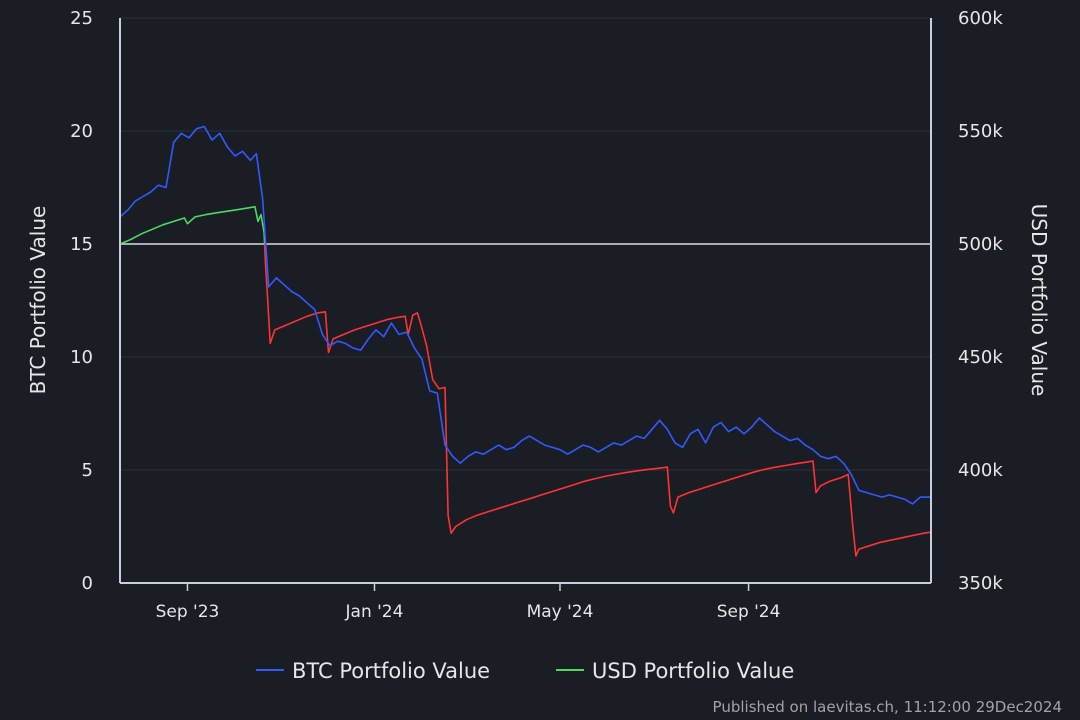 This screenshot has height=720, width=1080. Describe the element at coordinates (525, 671) in the screenshot. I see `legend: BTC Portfolio Value USD Portfolio Value` at that location.